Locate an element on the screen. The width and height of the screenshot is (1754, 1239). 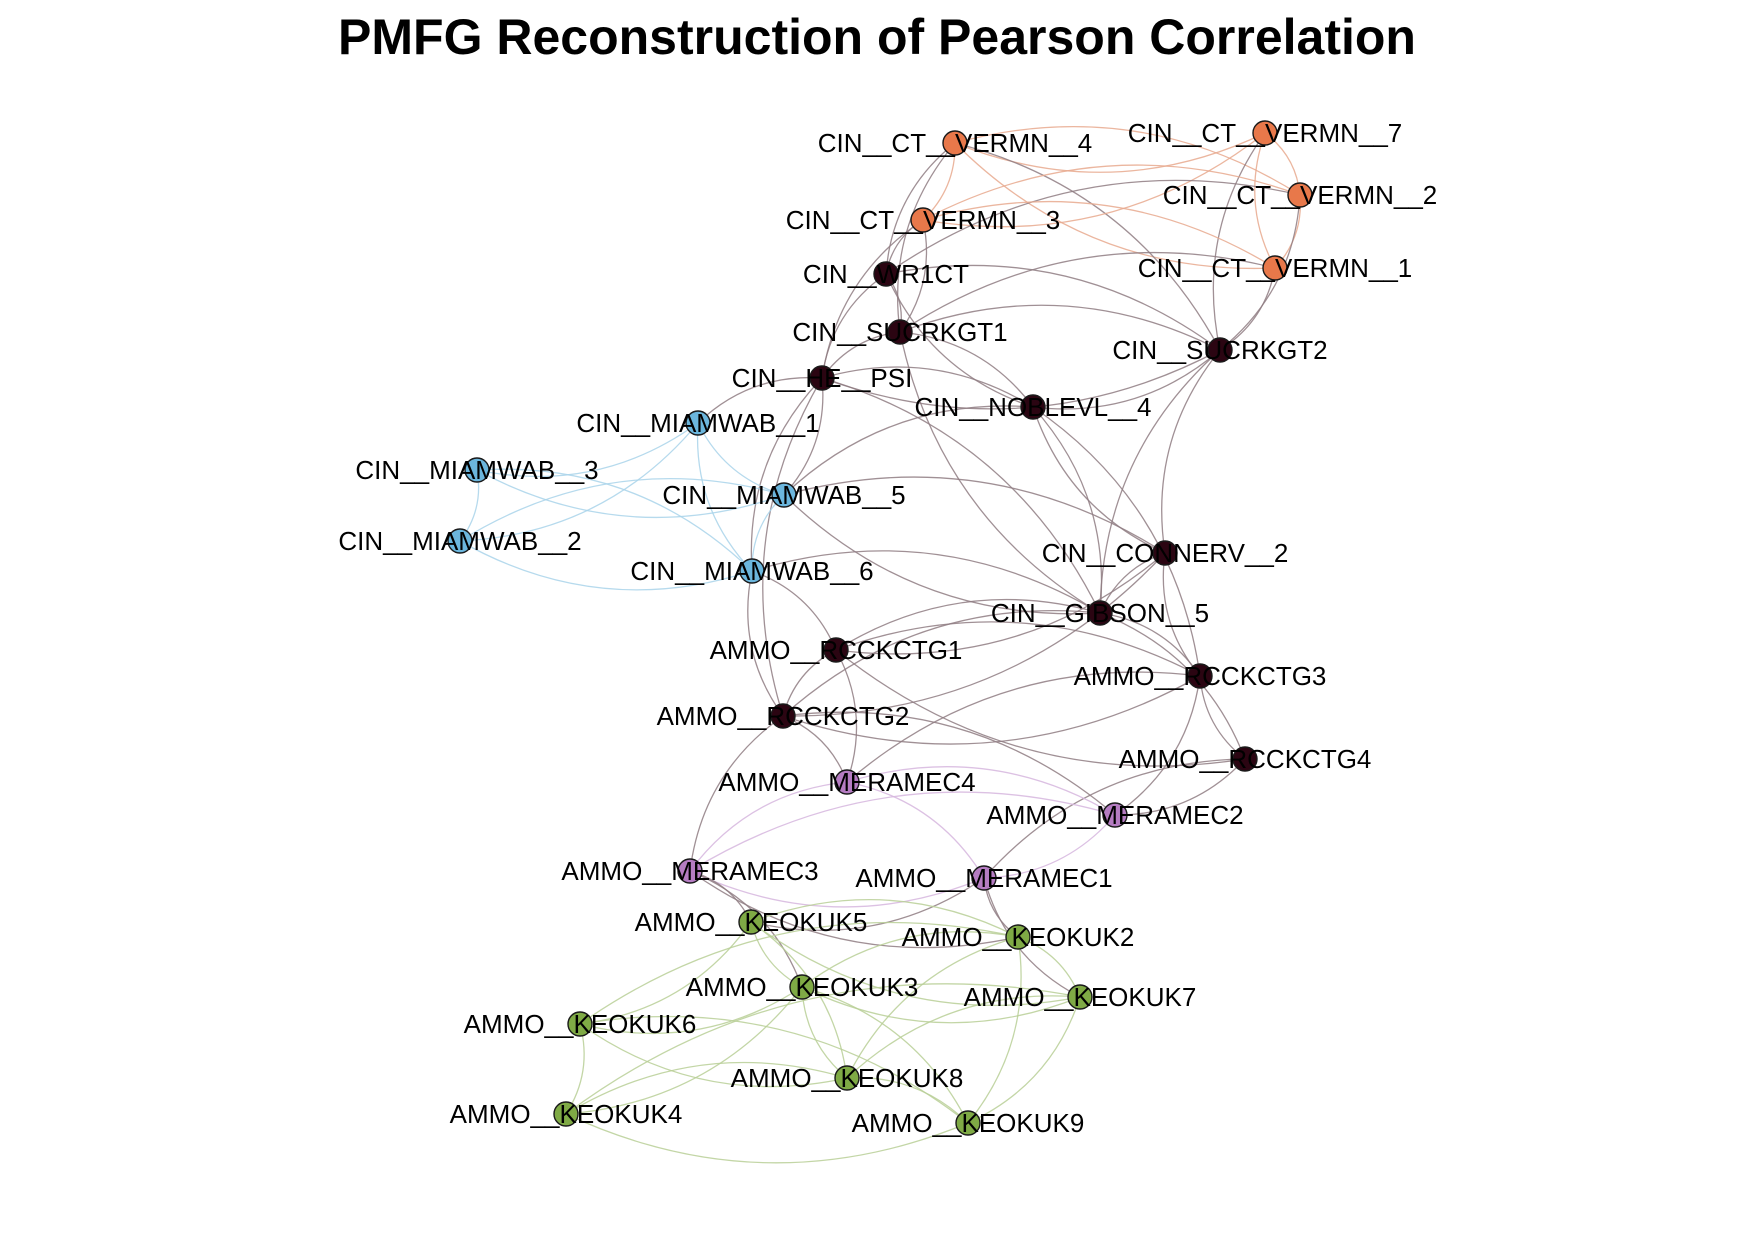
node-ammo-keokuk7 is located at coordinates (1080, 997).